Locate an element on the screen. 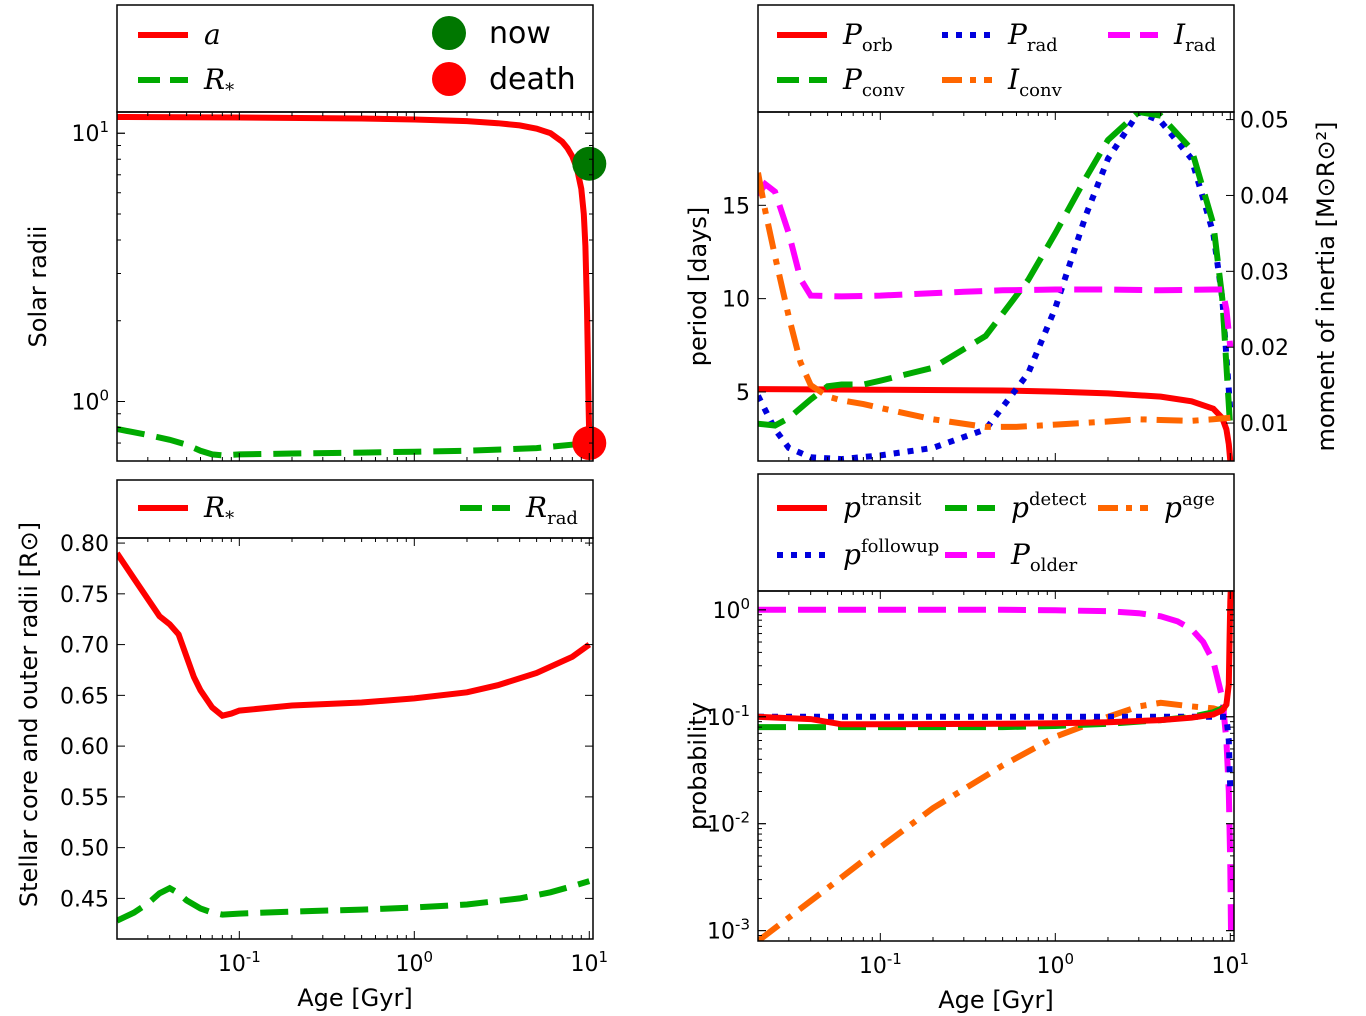 The width and height of the screenshot is (1366, 1016). legend-marker-label: death is located at coordinates (532, 79).